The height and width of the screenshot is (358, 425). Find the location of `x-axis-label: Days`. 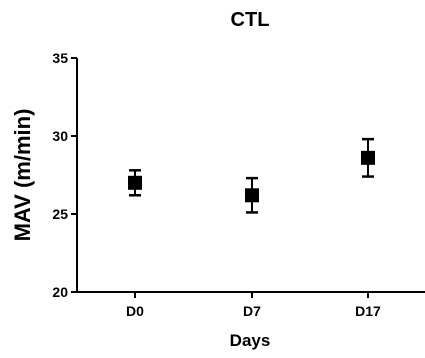

x-axis-label: Days is located at coordinates (250, 340).